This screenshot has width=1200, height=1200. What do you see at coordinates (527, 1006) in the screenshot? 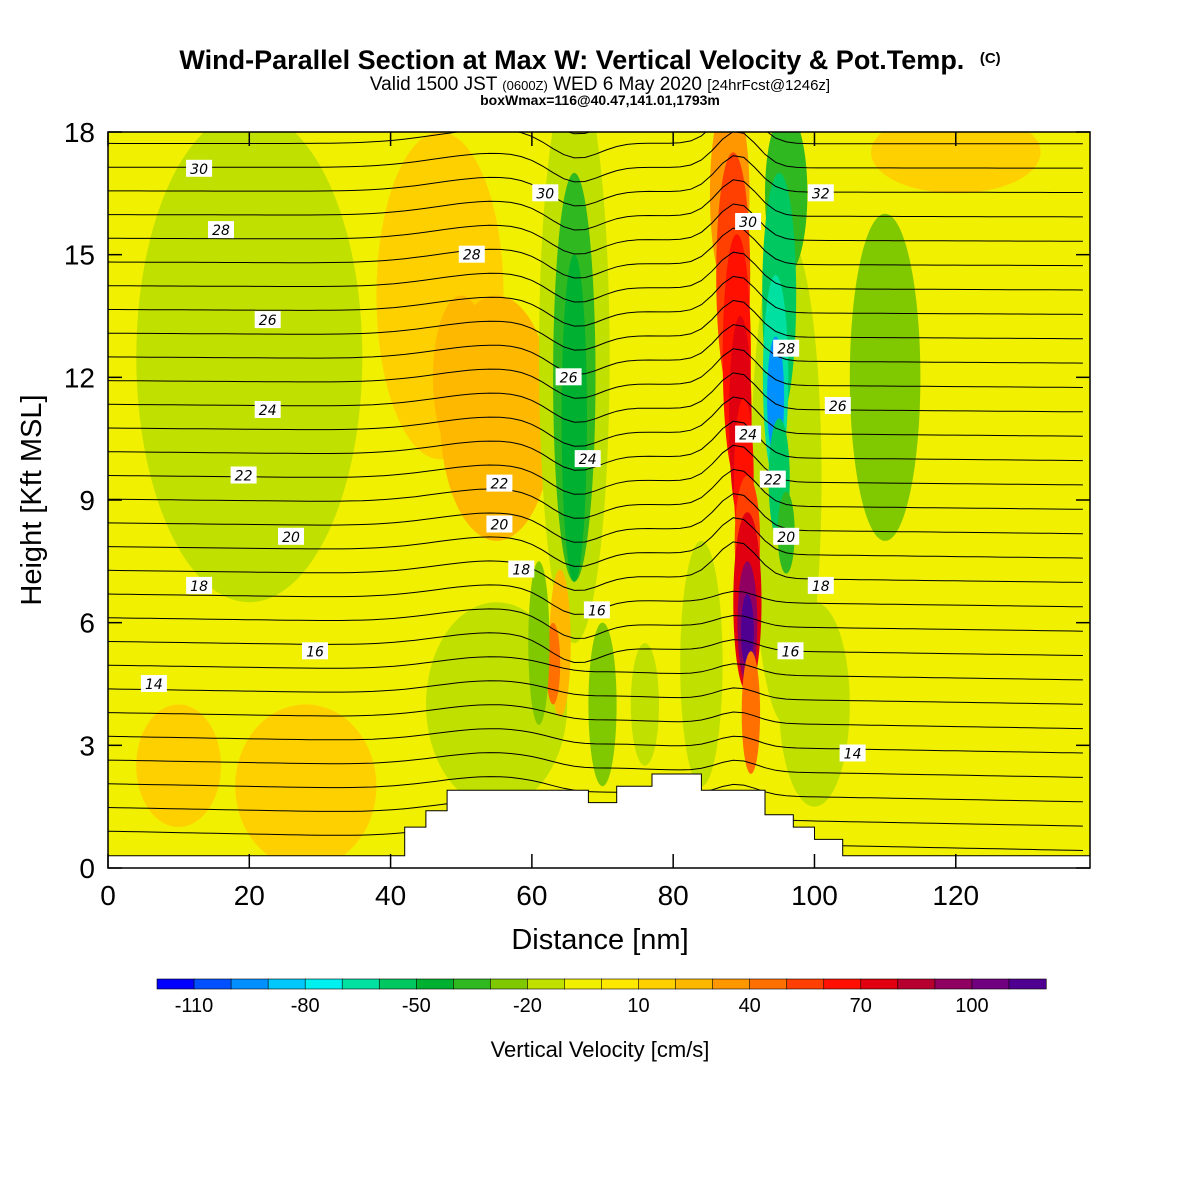
I see `colorbar-tick-label: -20` at bounding box center [527, 1006].